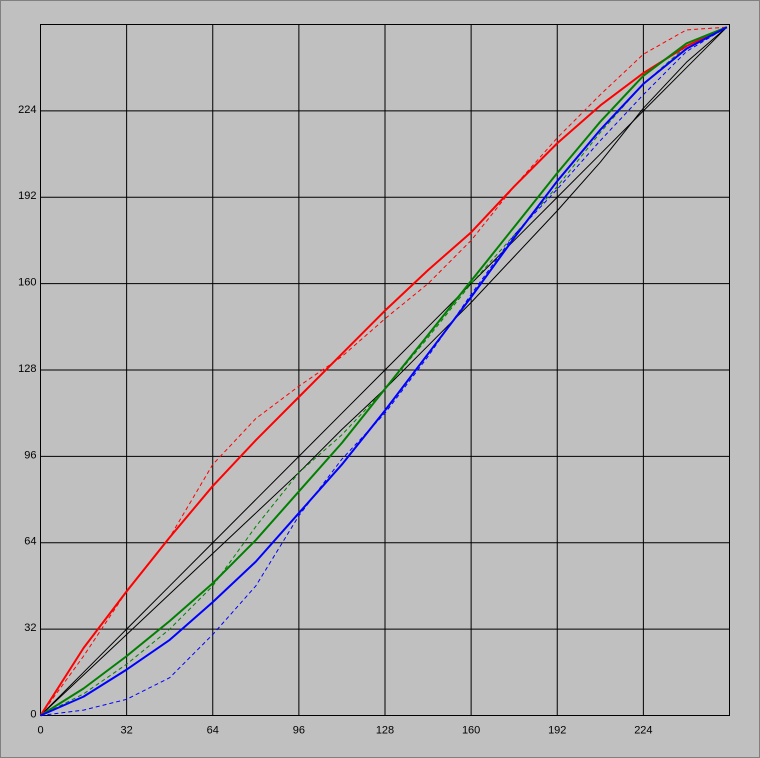  What do you see at coordinates (27, 283) in the screenshot?
I see `y-tick-label: 160` at bounding box center [27, 283].